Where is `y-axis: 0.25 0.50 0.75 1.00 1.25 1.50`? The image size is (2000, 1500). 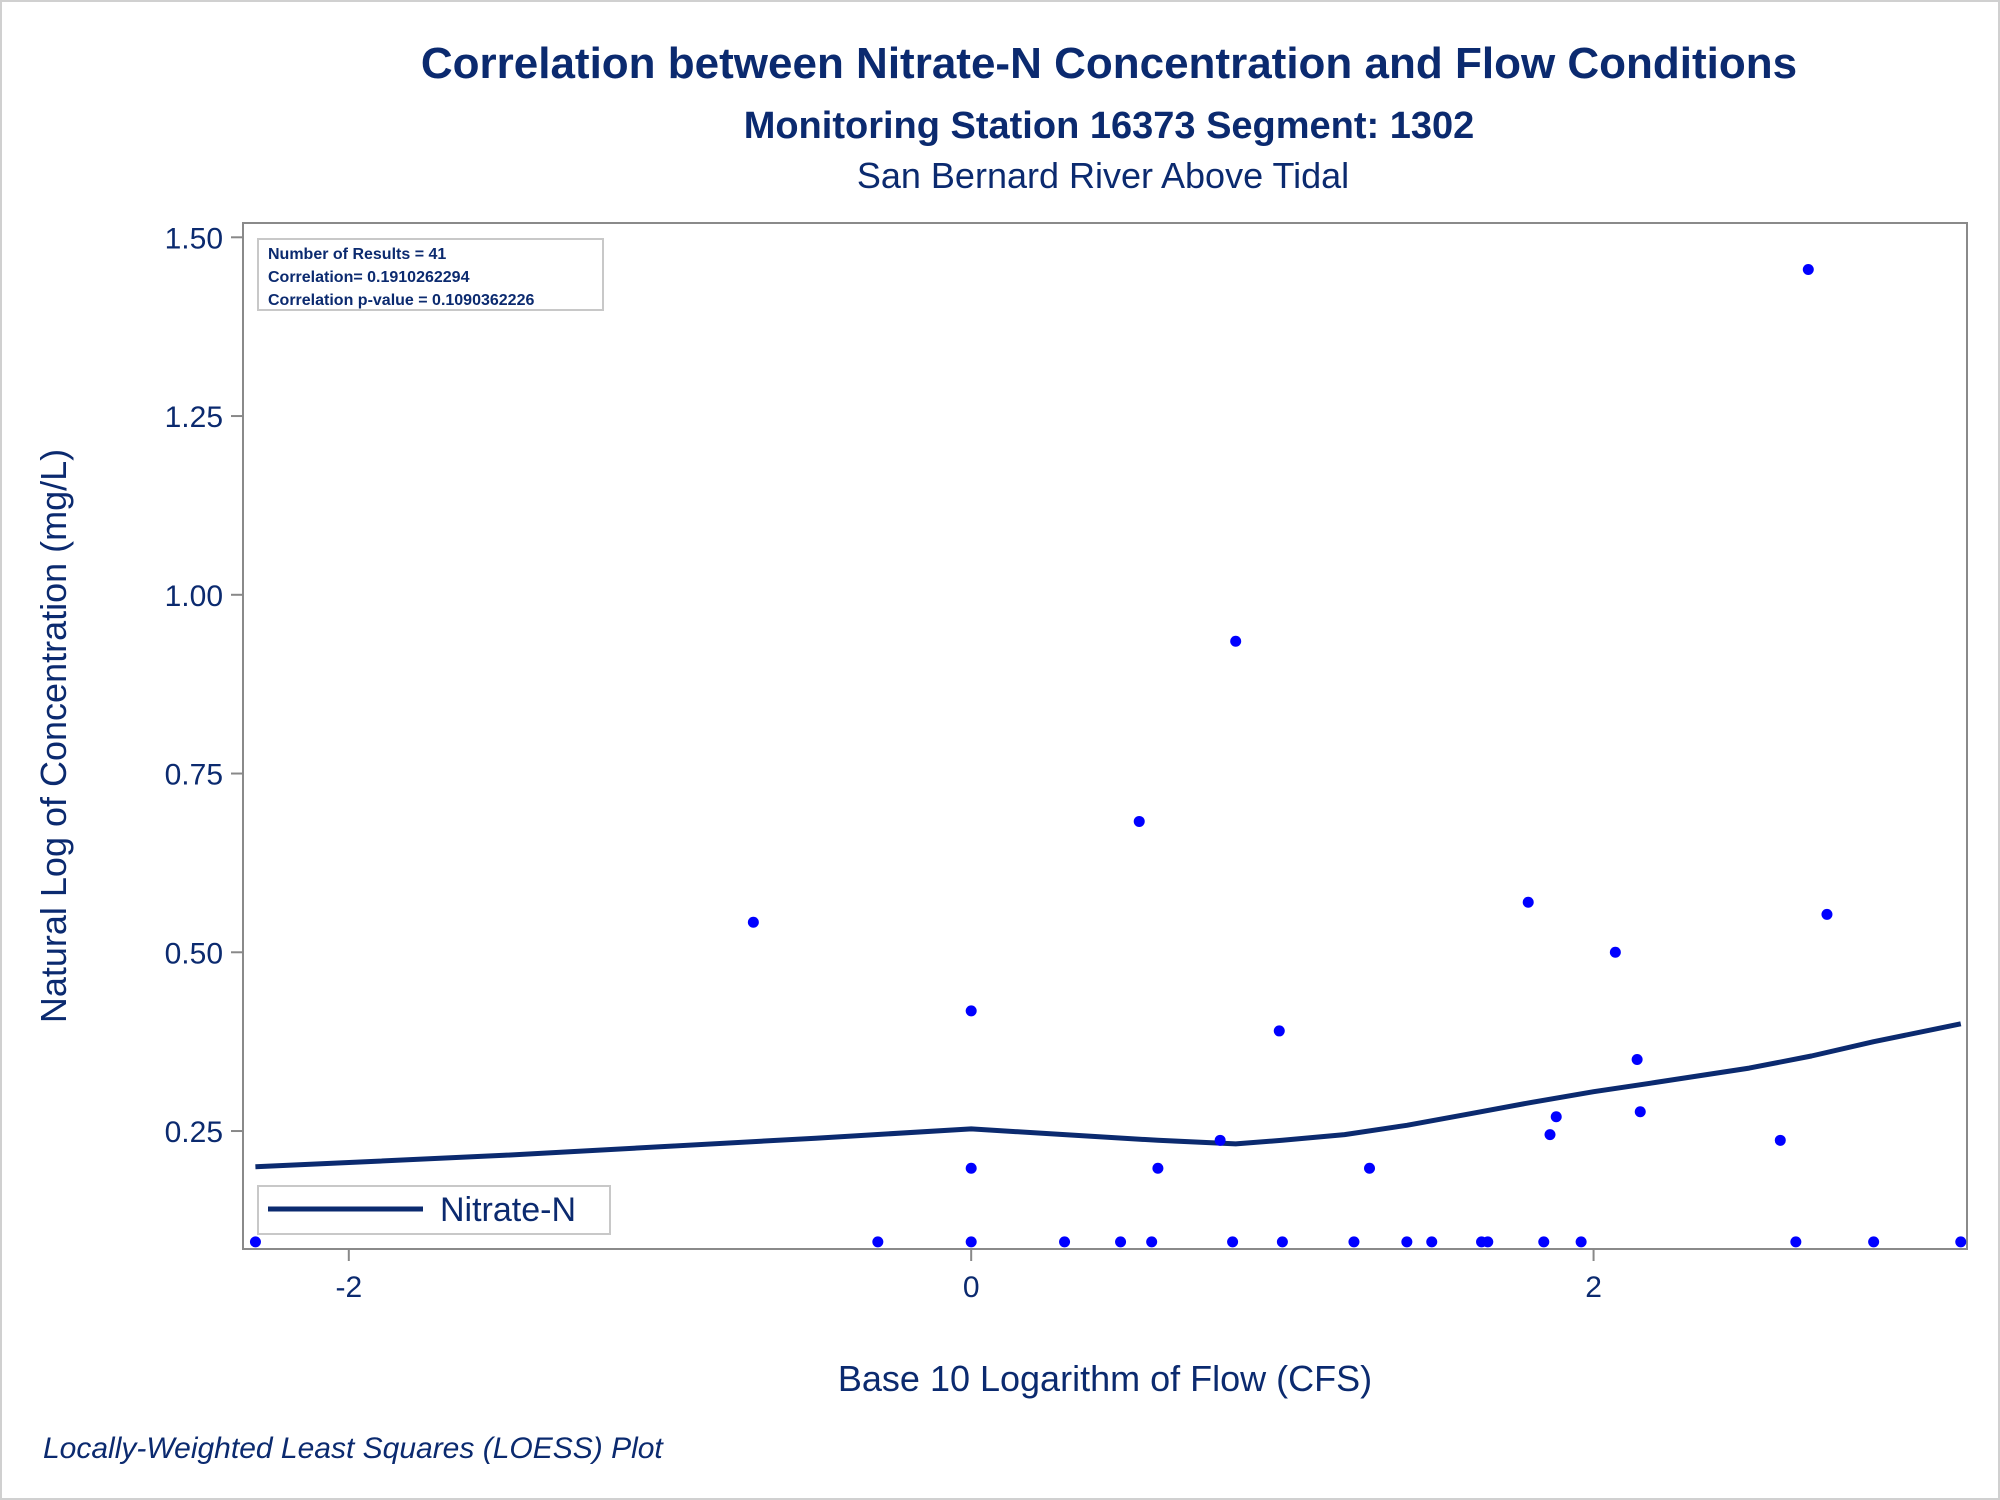 y-axis: 0.25 0.50 0.75 1.00 1.25 1.50 is located at coordinates (204, 685).